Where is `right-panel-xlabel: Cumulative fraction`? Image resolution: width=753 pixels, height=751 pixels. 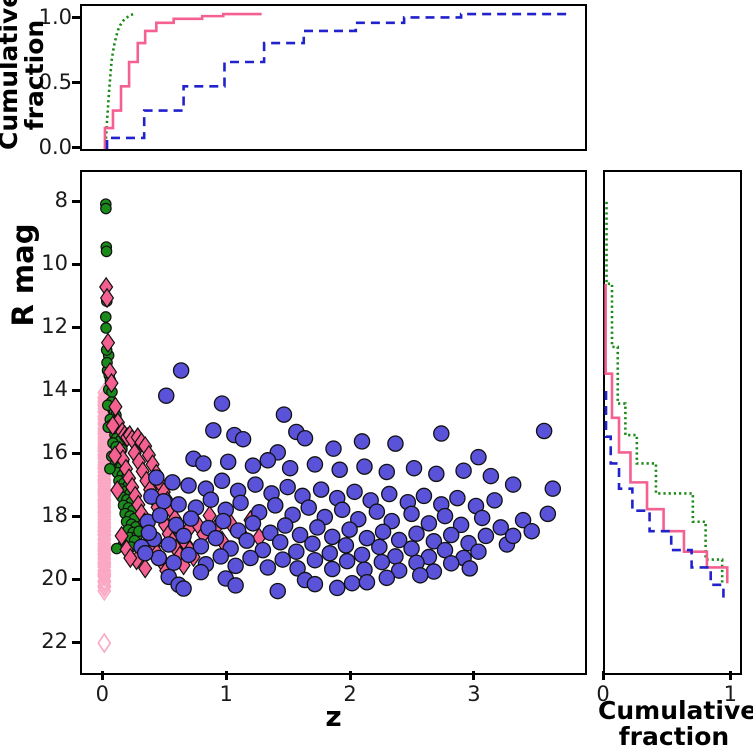 right-panel-xlabel: Cumulative fraction is located at coordinates (675, 723).